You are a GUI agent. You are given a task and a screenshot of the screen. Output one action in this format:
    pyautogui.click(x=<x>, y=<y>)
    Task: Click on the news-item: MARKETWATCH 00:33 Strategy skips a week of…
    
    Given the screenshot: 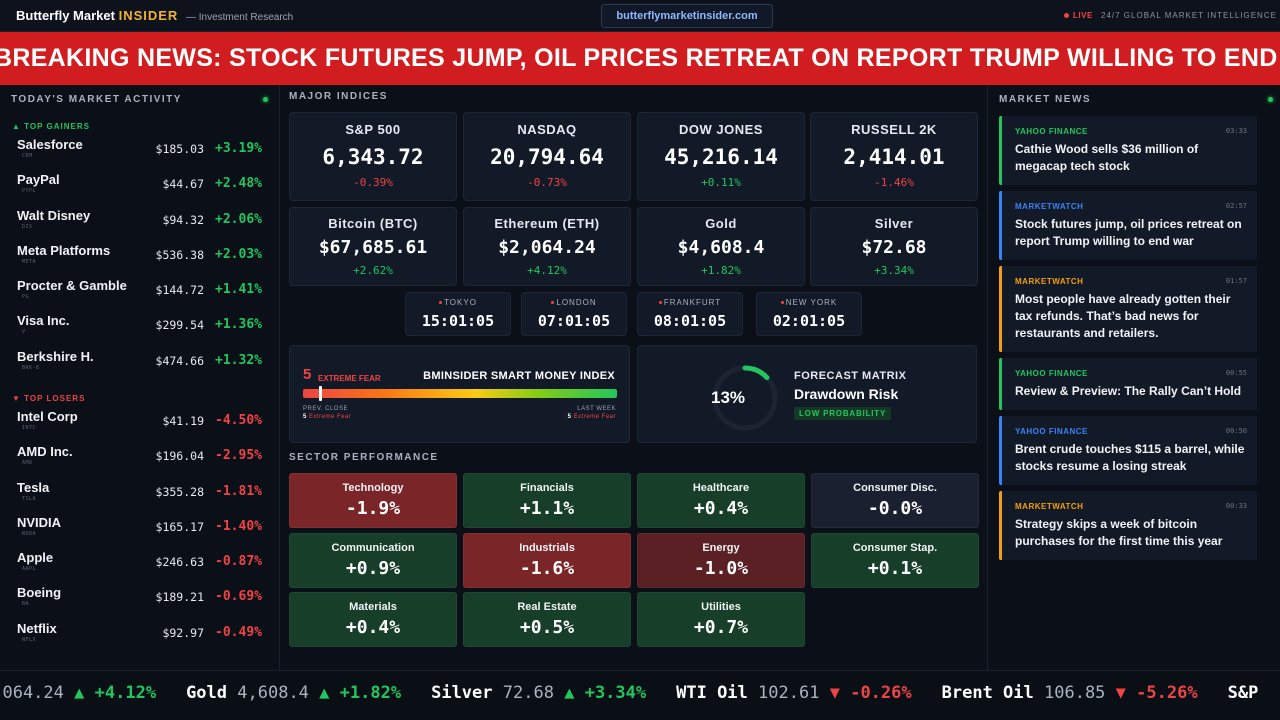 What is the action you would take?
    pyautogui.click(x=1128, y=525)
    